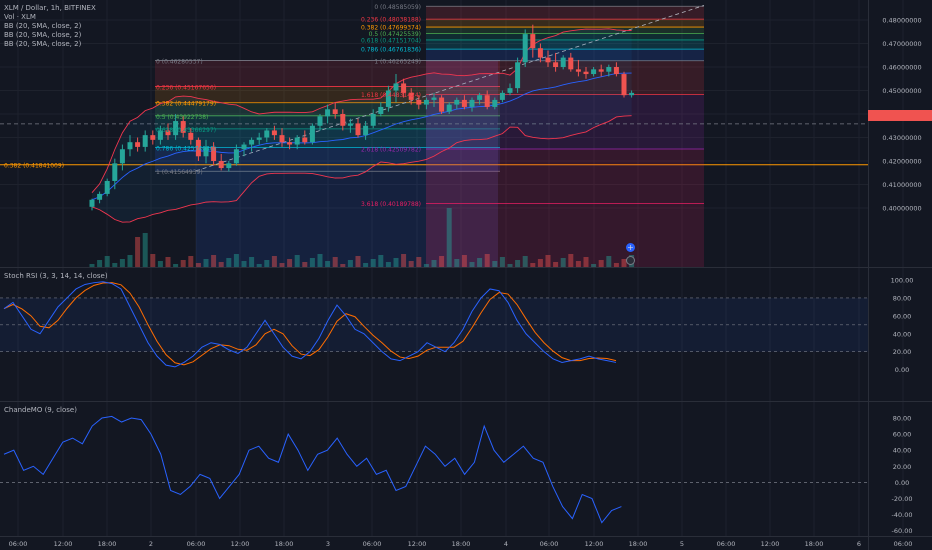  What do you see at coordinates (43, 35) in the screenshot?
I see `bb-legend-2: BB (20, SMA, close, 2)` at bounding box center [43, 35].